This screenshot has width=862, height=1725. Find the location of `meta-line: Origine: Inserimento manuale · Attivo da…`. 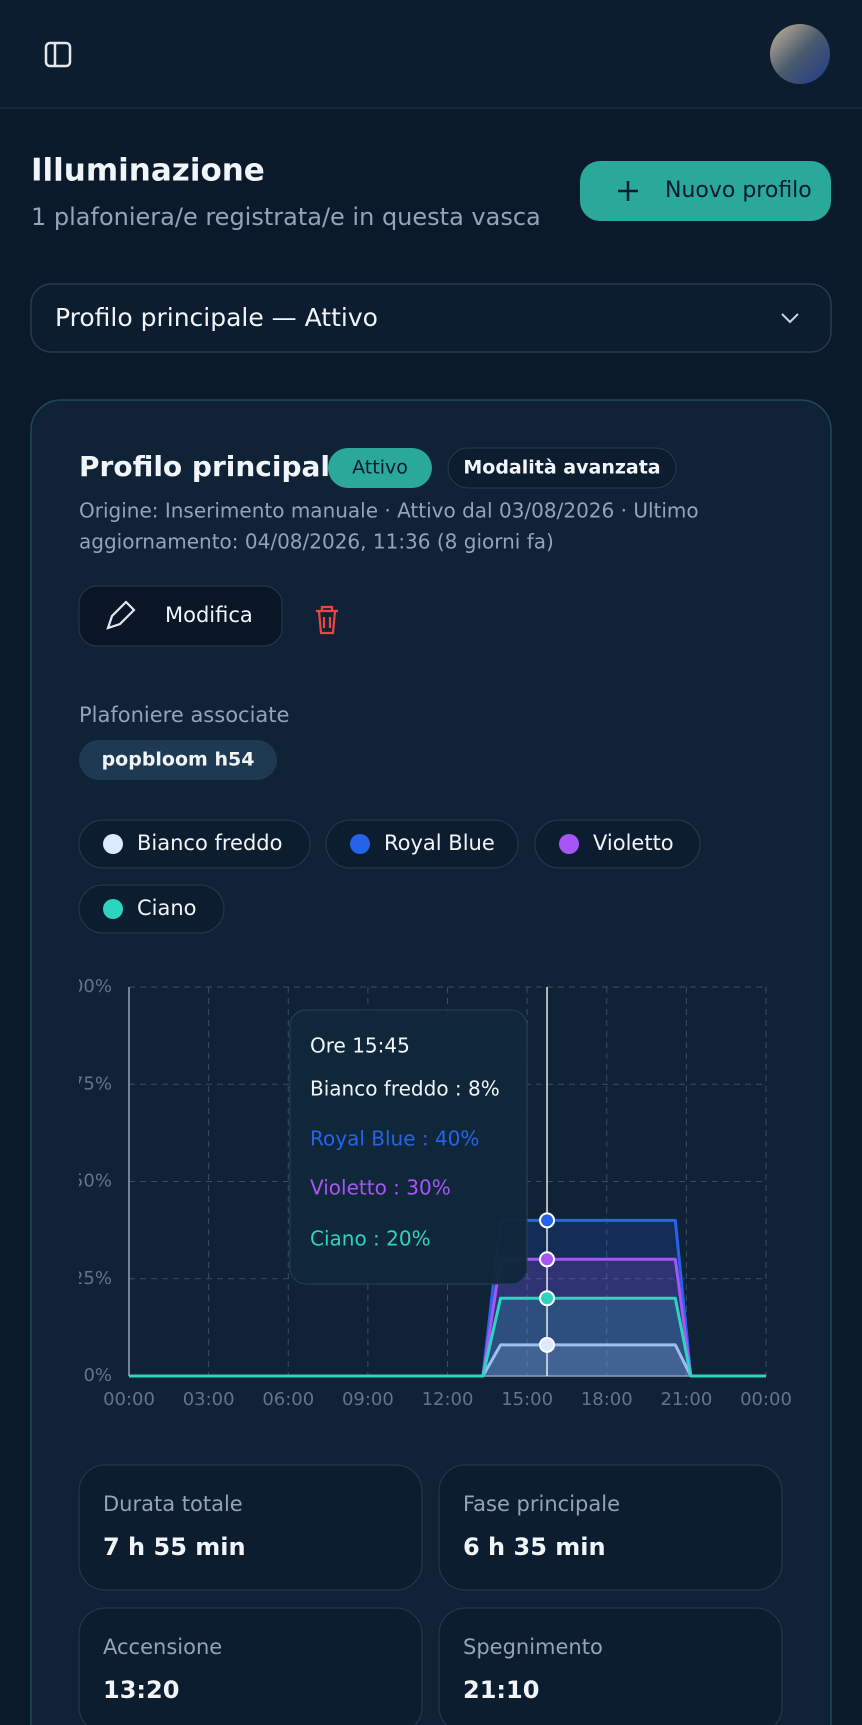

meta-line: Origine: Inserimento manuale · Attivo da… is located at coordinates (389, 511).